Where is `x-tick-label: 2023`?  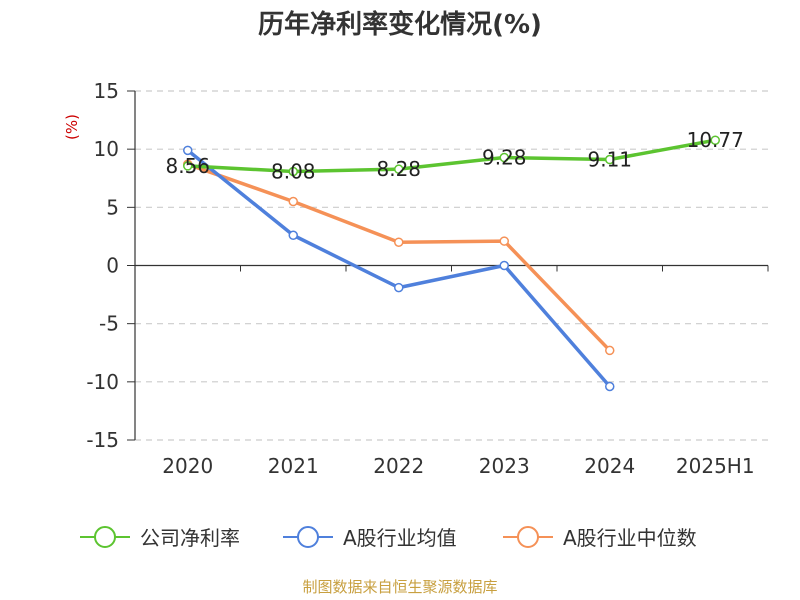
x-tick-label: 2023 is located at coordinates (504, 466).